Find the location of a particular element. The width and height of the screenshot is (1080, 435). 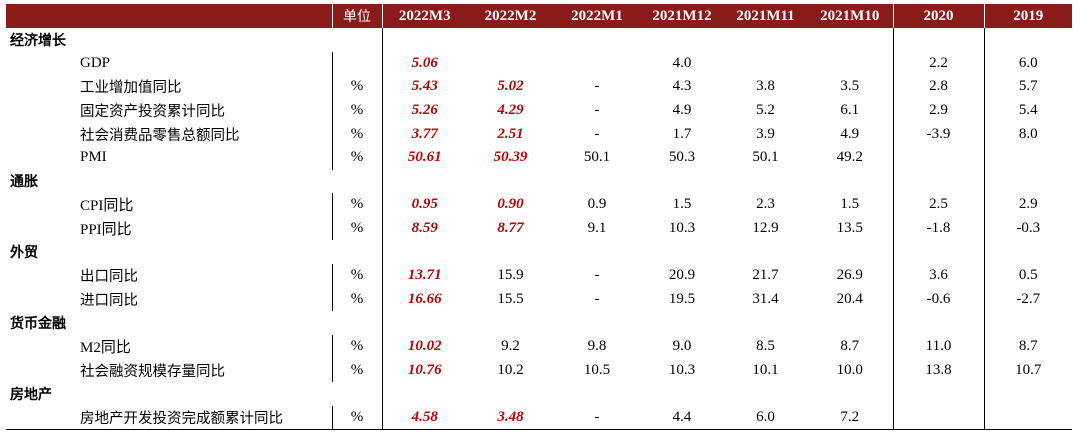

category-label: 通胀 is located at coordinates (24, 182).